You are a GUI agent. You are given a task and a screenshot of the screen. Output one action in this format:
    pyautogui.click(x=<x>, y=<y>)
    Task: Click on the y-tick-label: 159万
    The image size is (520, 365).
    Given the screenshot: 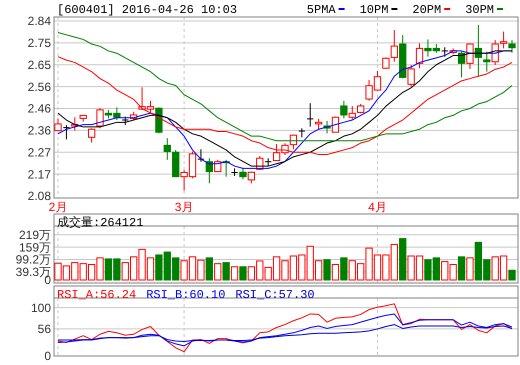 What is the action you would take?
    pyautogui.click(x=34, y=247)
    